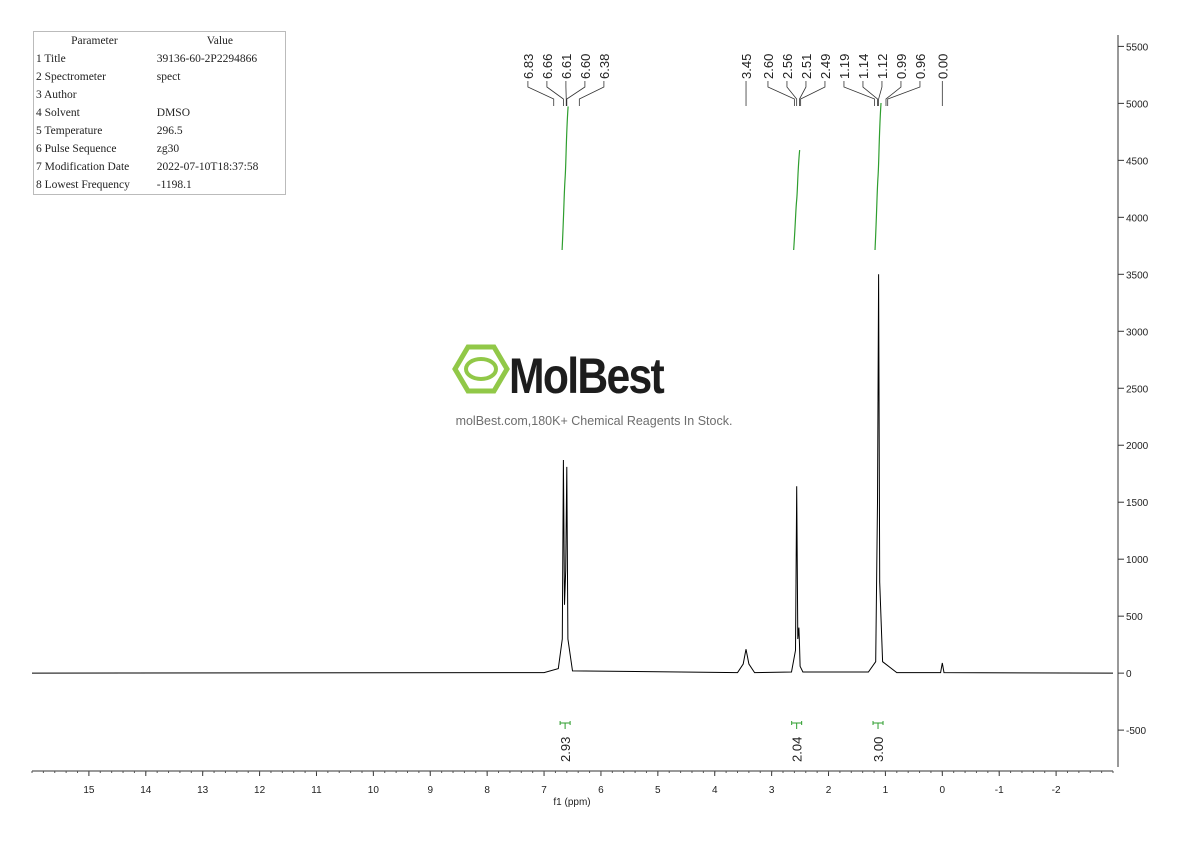 The width and height of the screenshot is (1190, 841). What do you see at coordinates (585, 66) in the screenshot?
I see `peak-label: 6.60` at bounding box center [585, 66].